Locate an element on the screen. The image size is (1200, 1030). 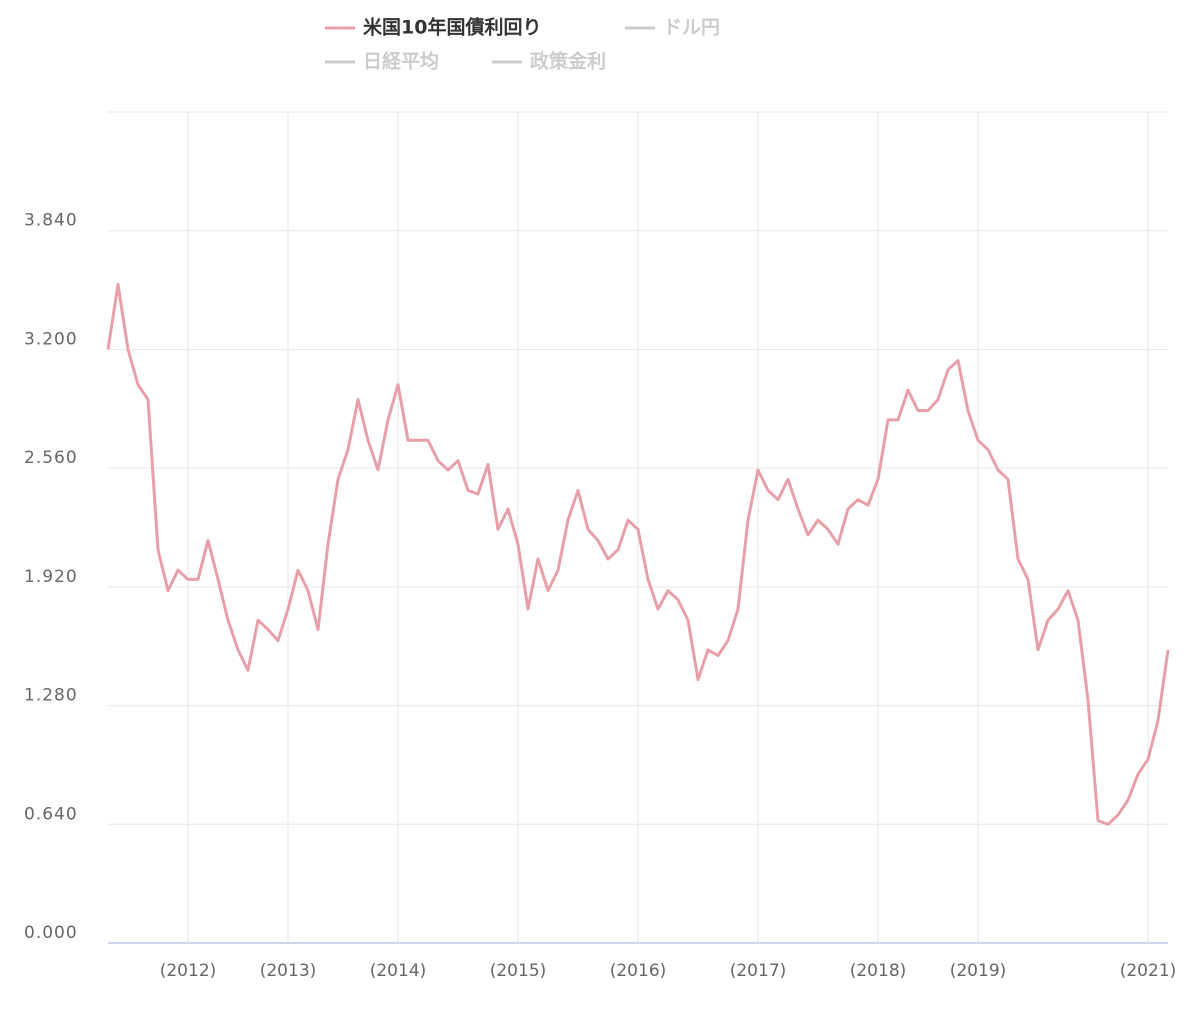
legend-label: 日経平均 is located at coordinates (401, 61).